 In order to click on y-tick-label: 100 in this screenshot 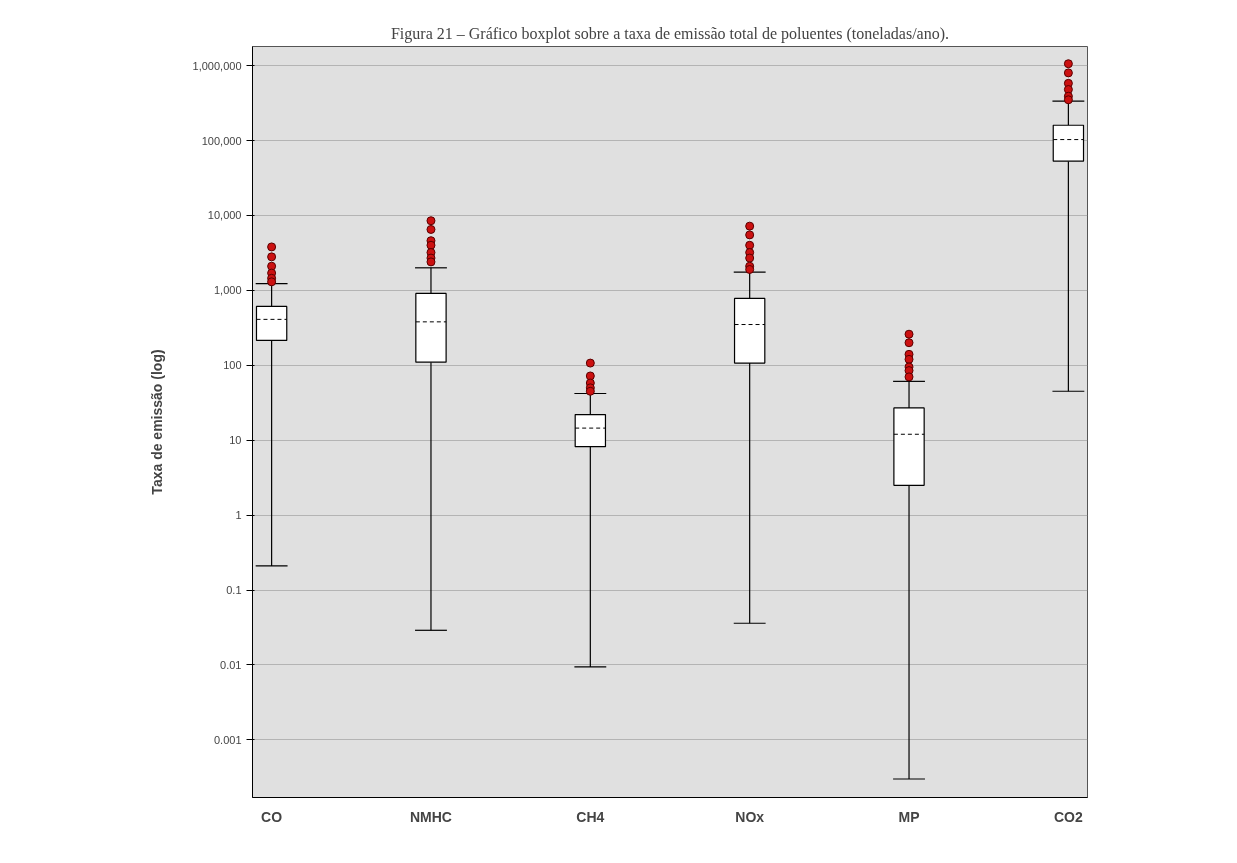, I will do `click(232, 365)`.